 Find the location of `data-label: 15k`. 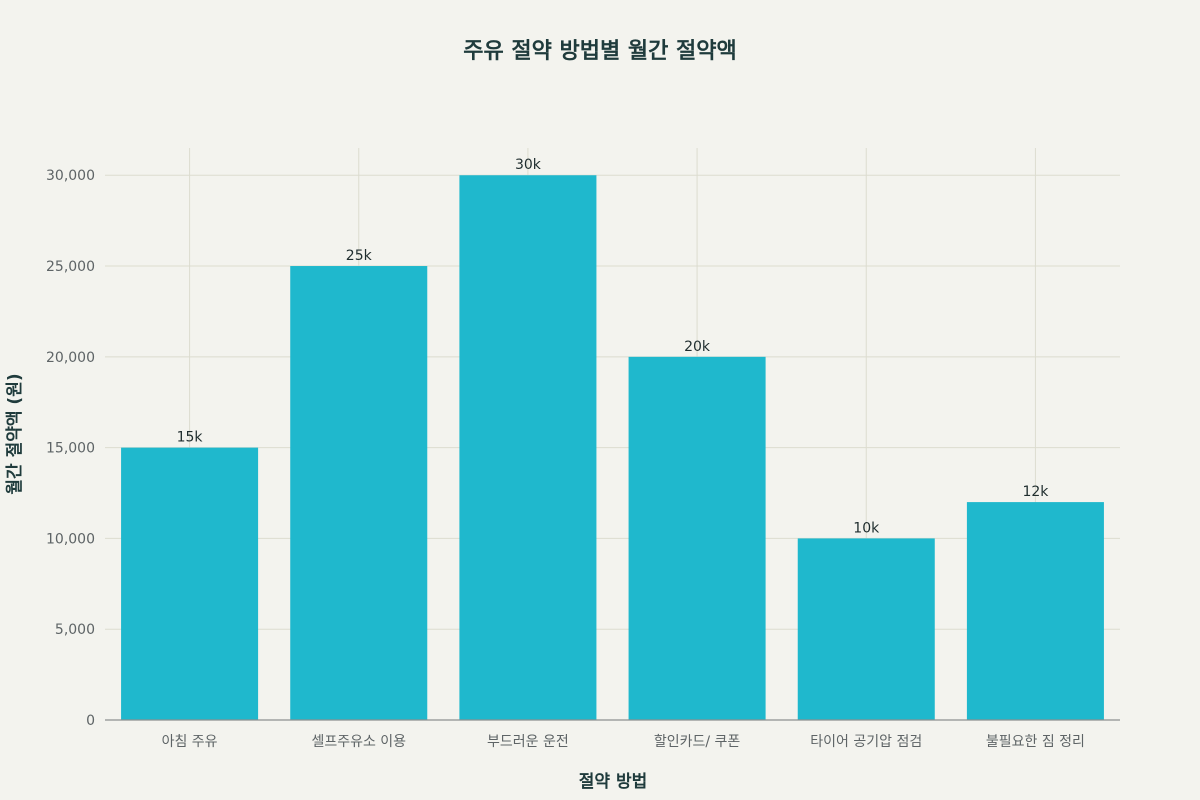

data-label: 15k is located at coordinates (190, 438).